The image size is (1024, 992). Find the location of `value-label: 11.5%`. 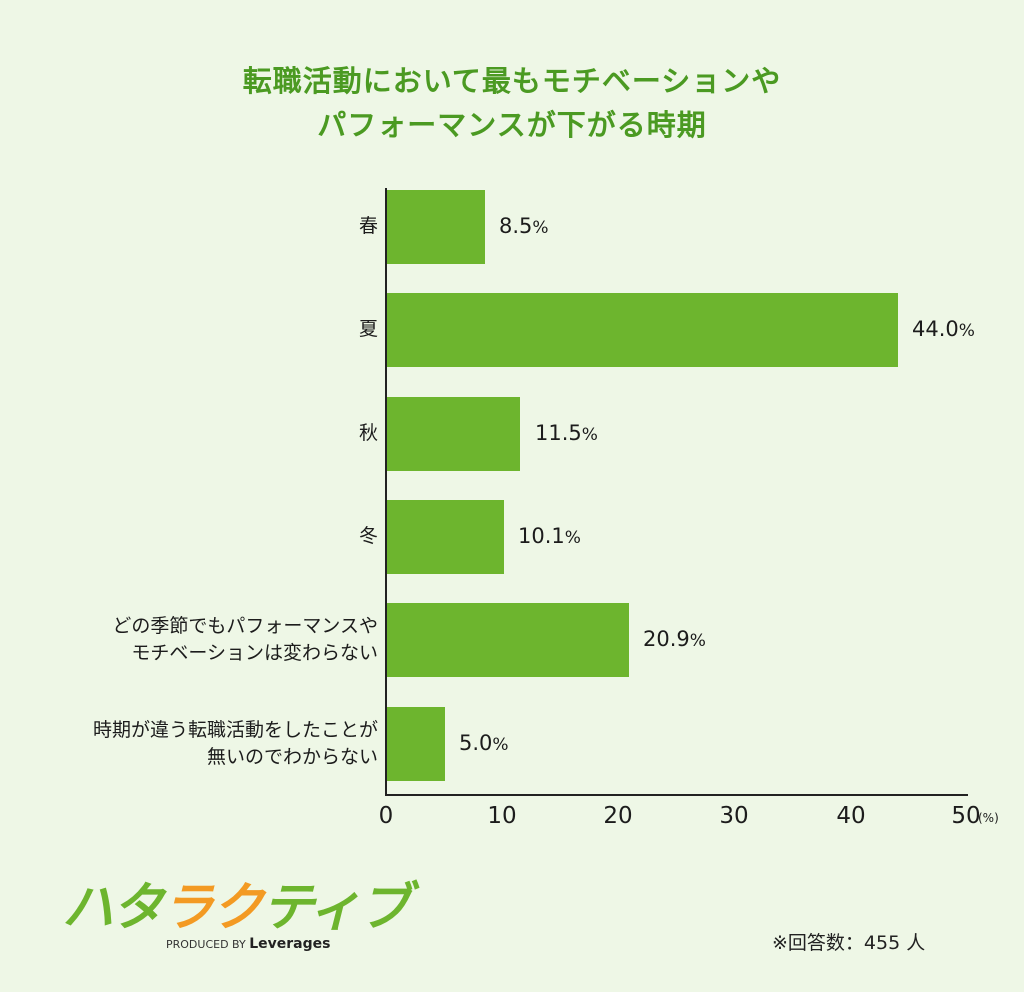

value-label: 11.5% is located at coordinates (566, 433).